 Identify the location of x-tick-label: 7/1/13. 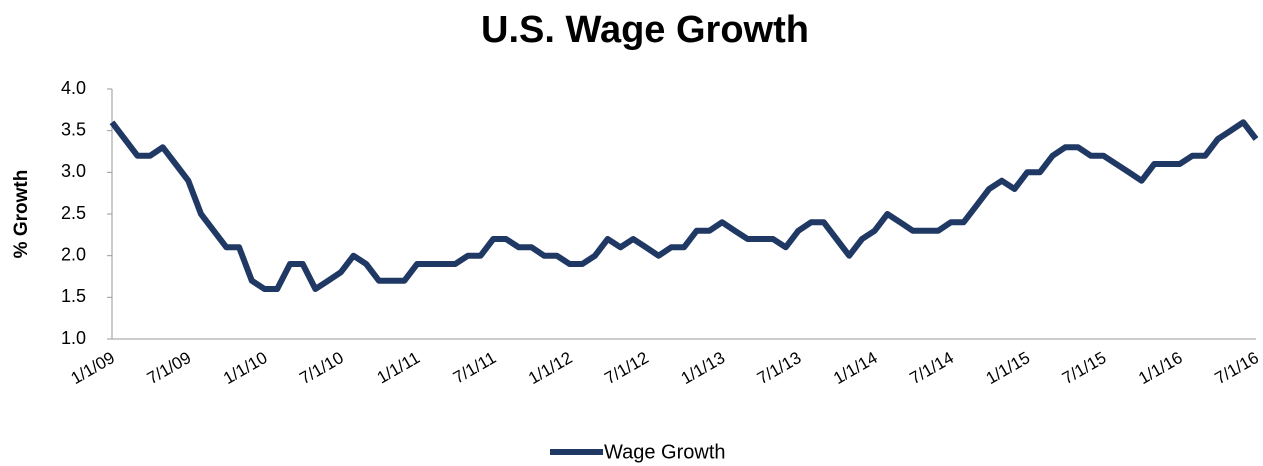
(779, 368).